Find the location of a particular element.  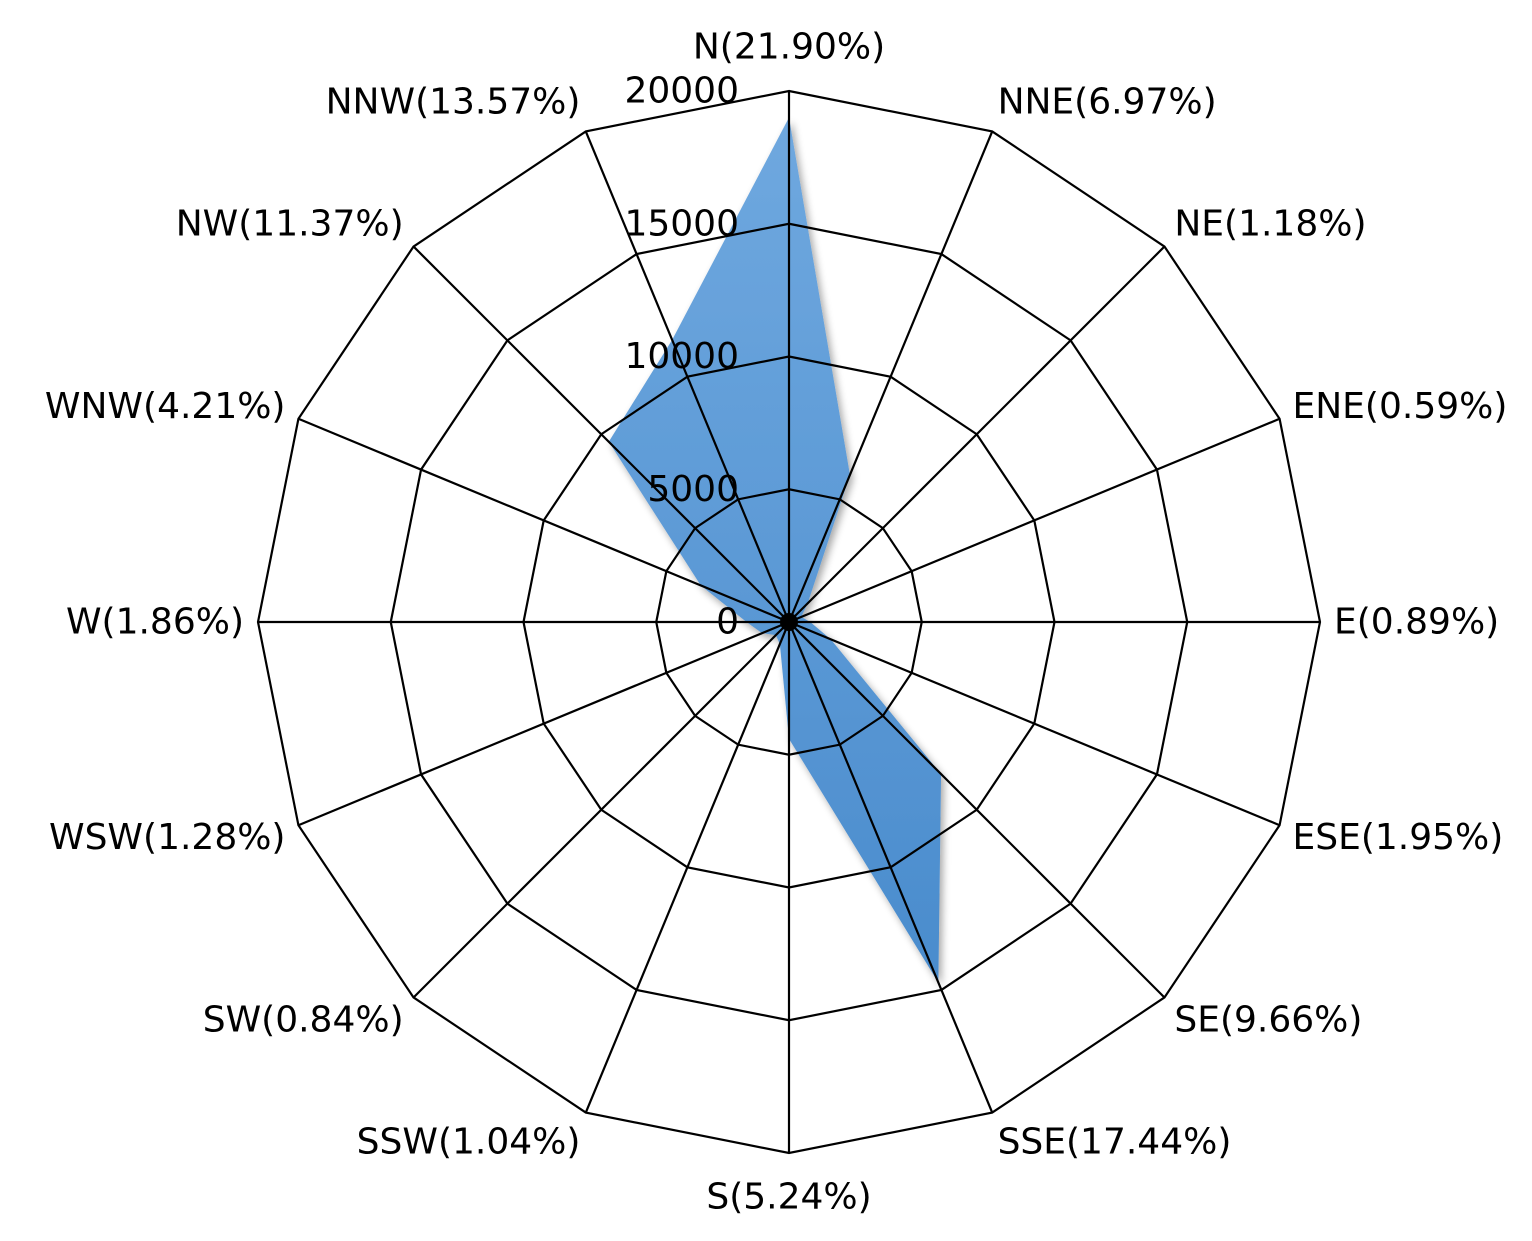

category-label: SE(9.66%) is located at coordinates (1268, 1020).